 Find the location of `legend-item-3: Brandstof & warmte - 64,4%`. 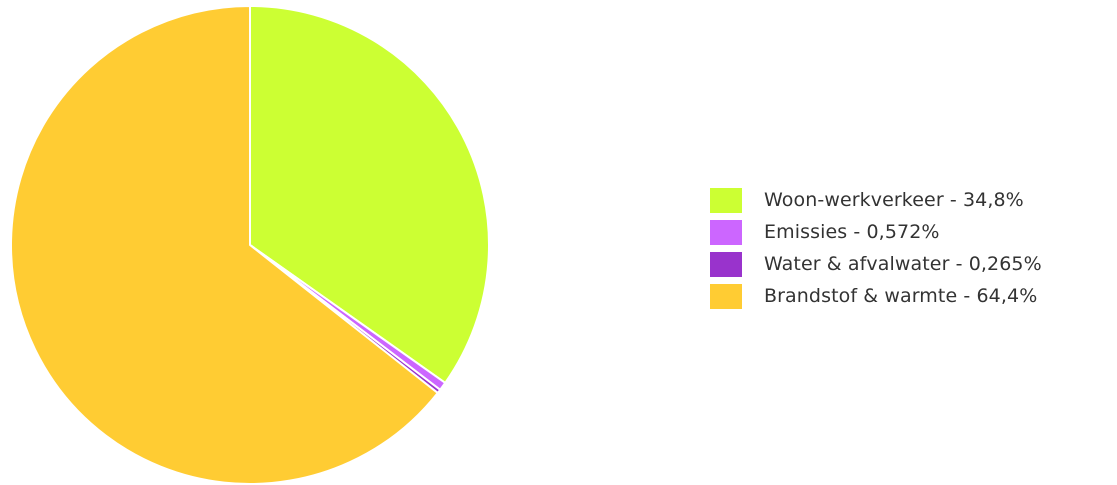

legend-item-3: Brandstof & warmte - 64,4% is located at coordinates (910, 296).